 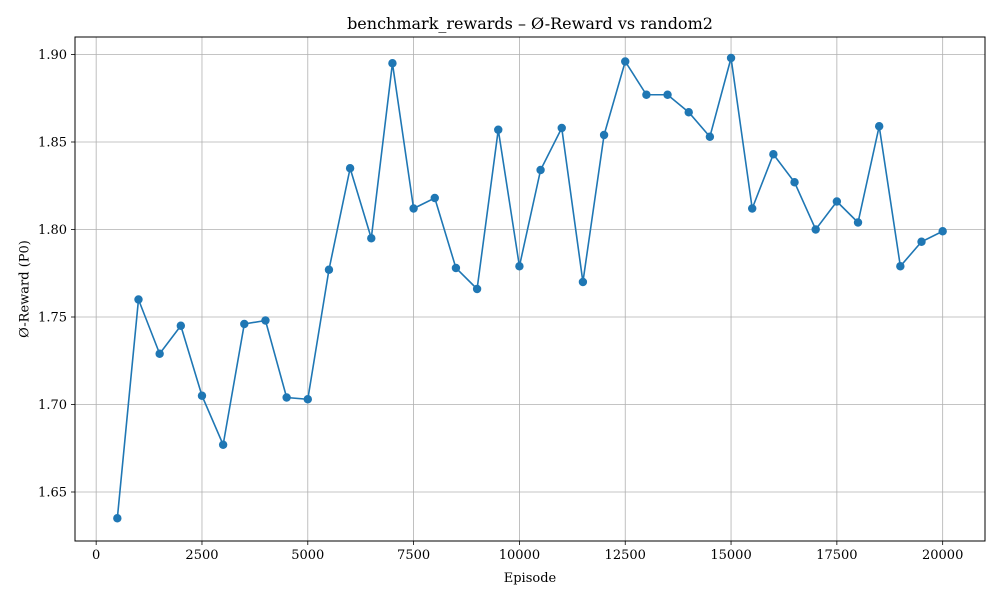 I want to click on x-tick-label: 12500, so click(x=625, y=555).